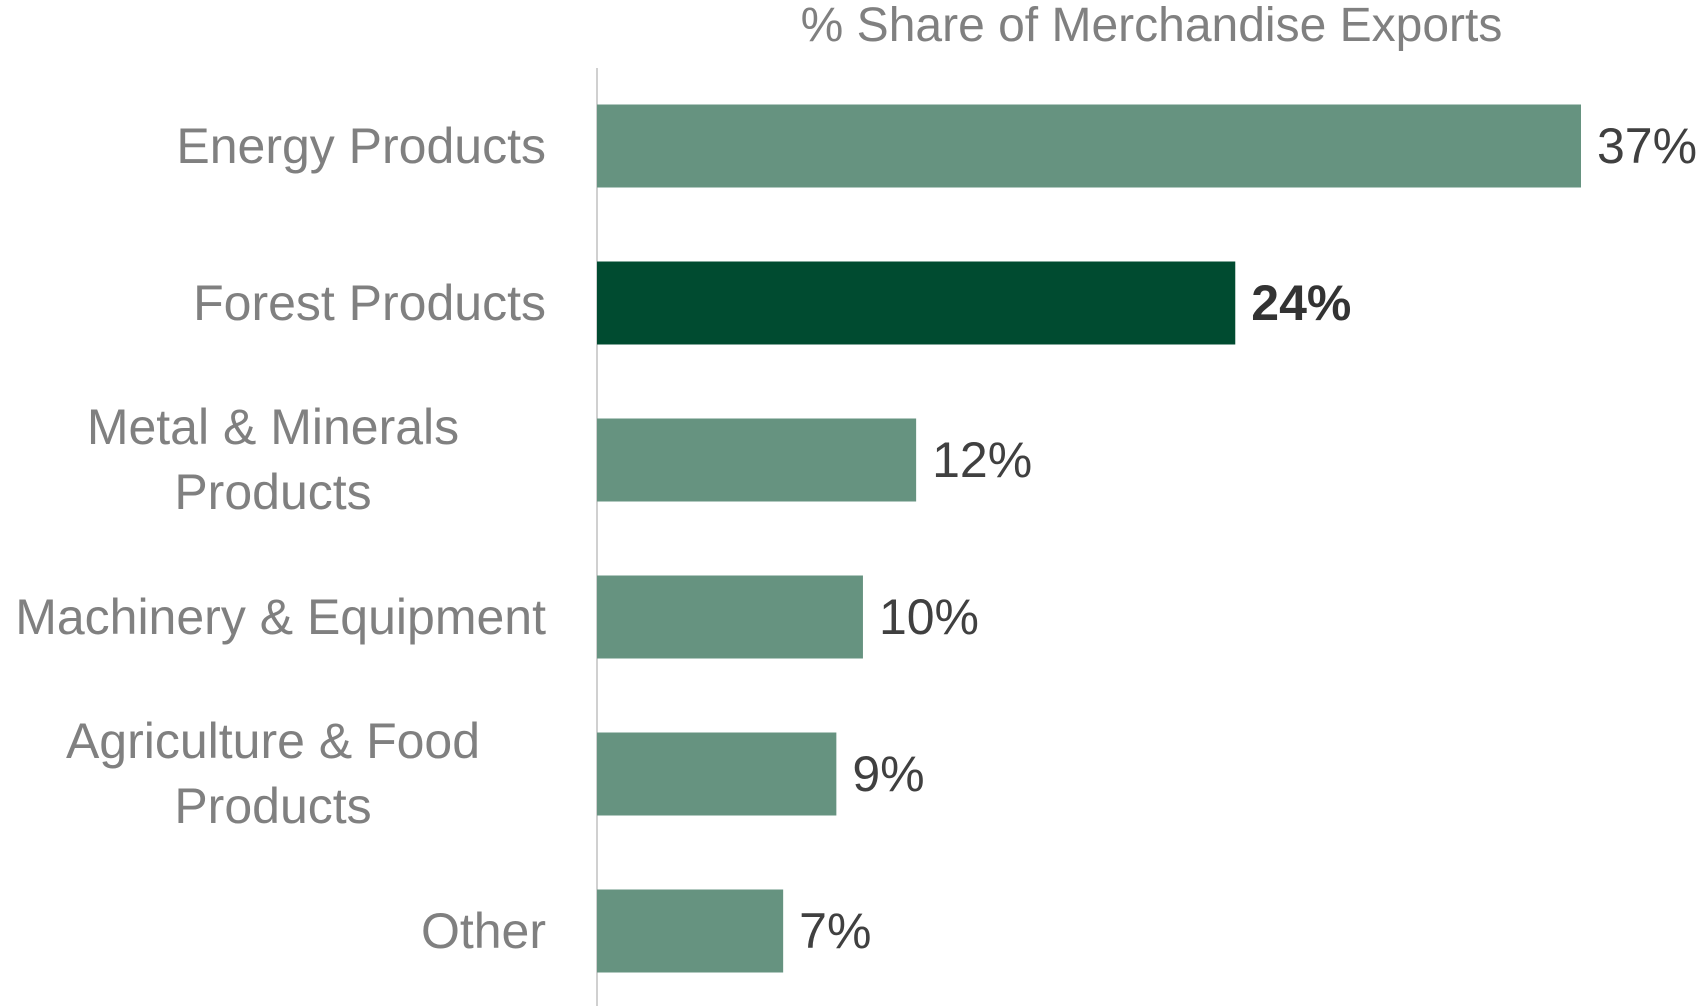 This screenshot has height=1008, width=1706. I want to click on value-label: 9%, so click(888, 774).